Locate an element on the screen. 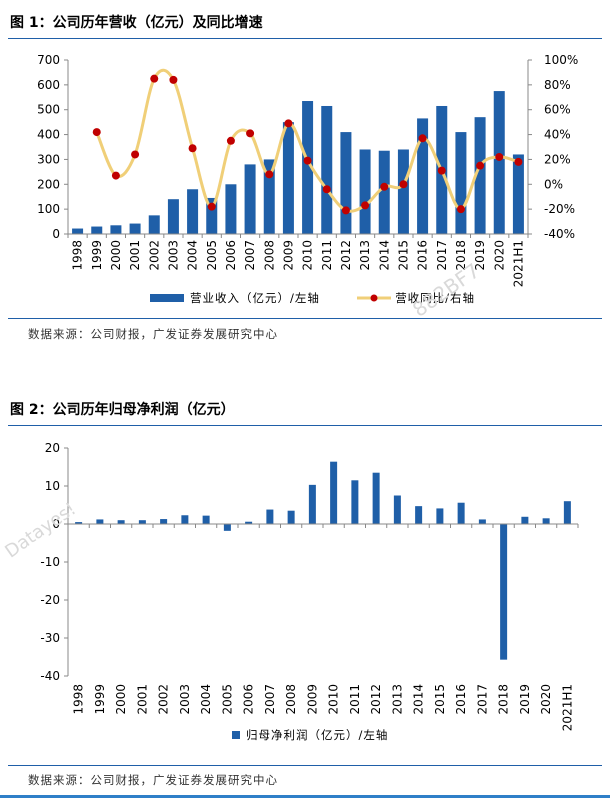 The image size is (610, 798). y-right-tick-label: 20% is located at coordinates (557, 159).